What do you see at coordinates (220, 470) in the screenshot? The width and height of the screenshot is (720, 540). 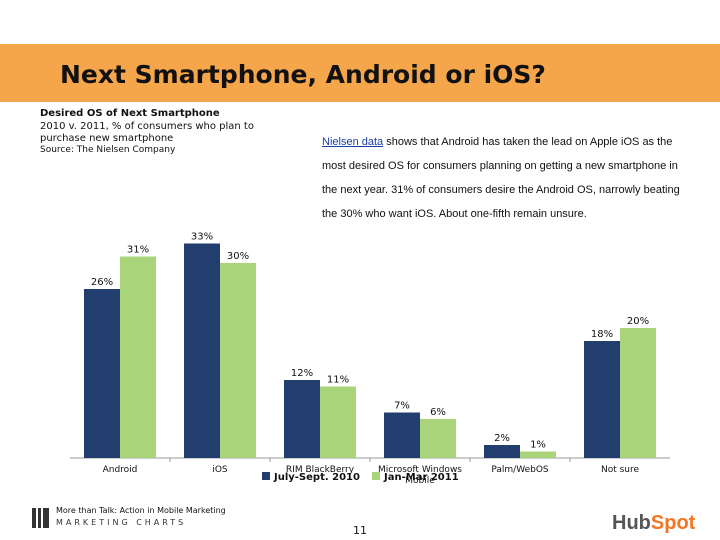 I see `category-label: iOS` at bounding box center [220, 470].